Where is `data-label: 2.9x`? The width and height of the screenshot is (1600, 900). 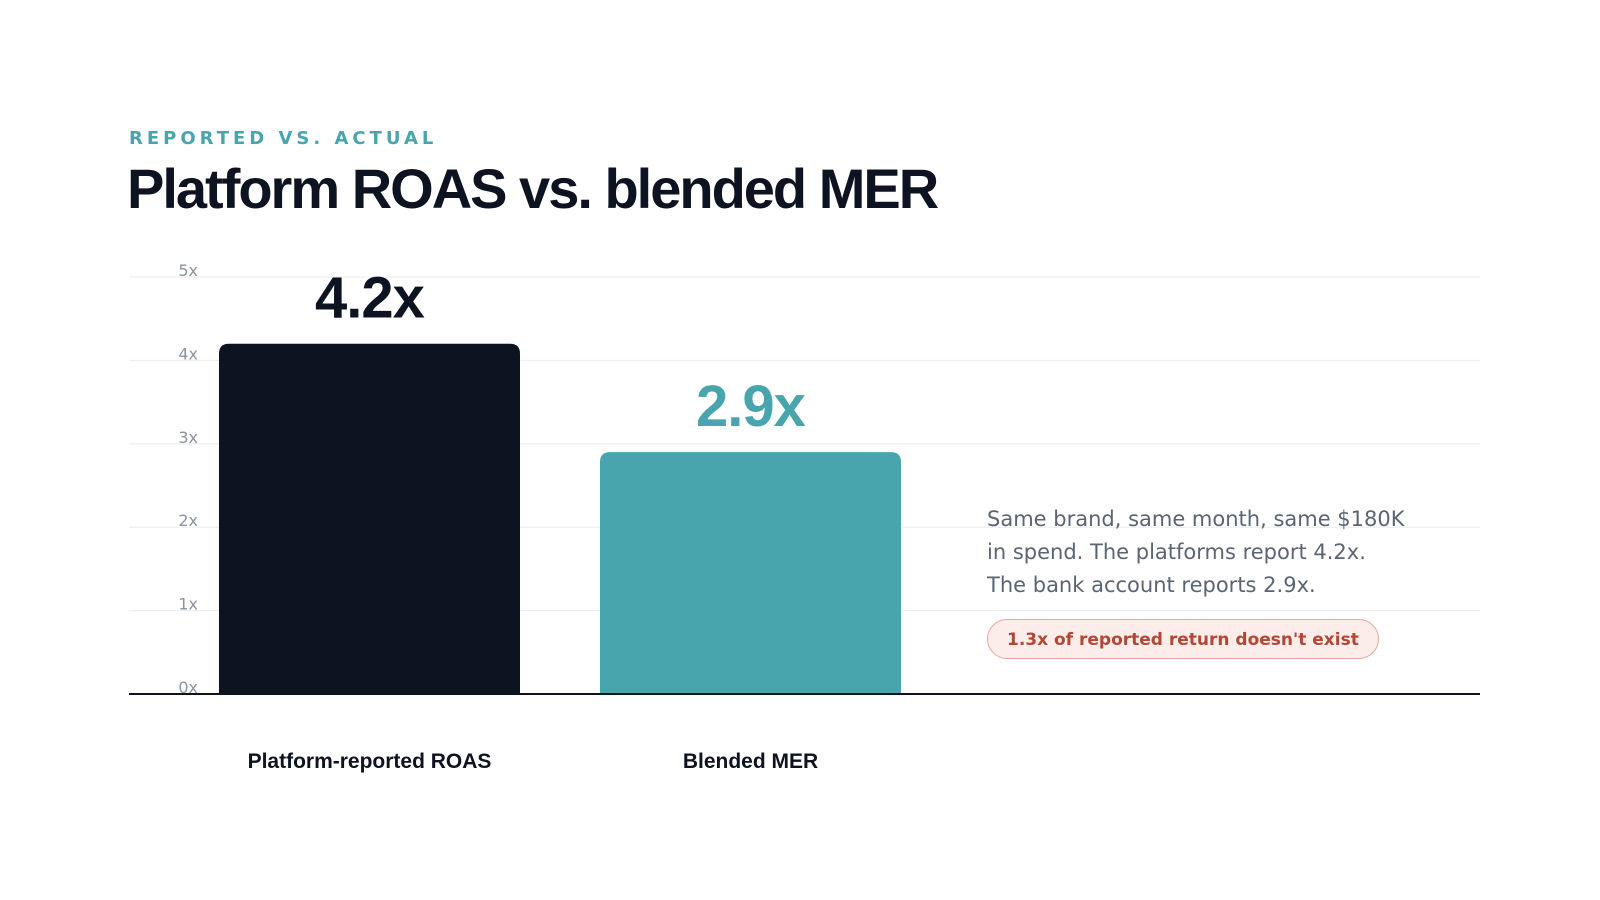 data-label: 2.9x is located at coordinates (751, 406).